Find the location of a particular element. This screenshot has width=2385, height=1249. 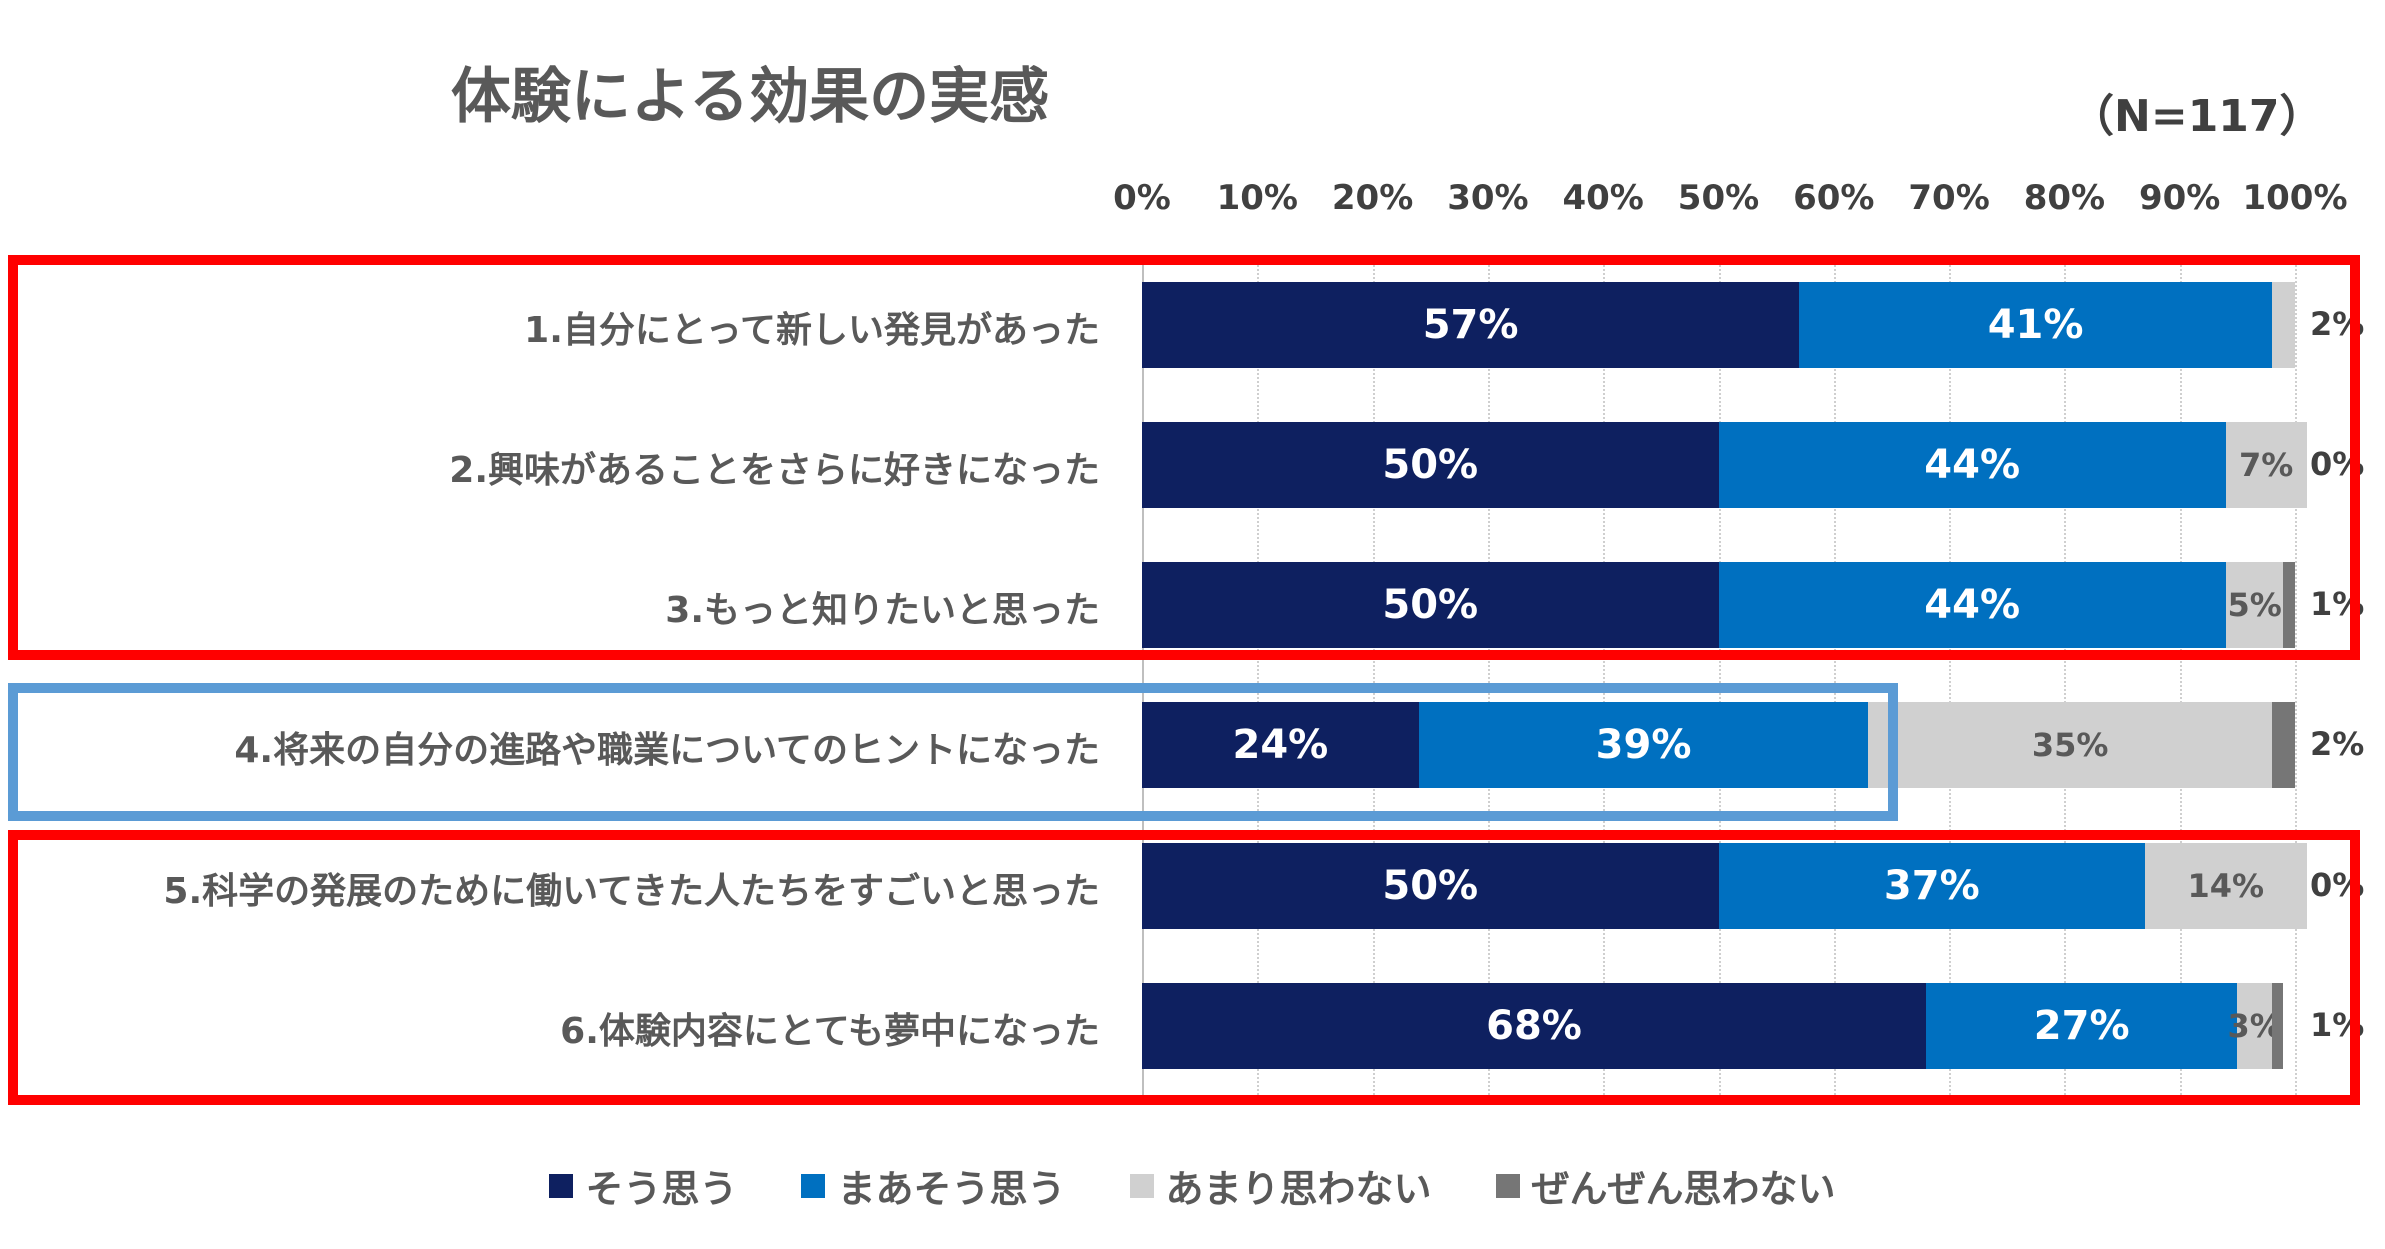

outside-data-label: 2% is located at coordinates (2337, 744).